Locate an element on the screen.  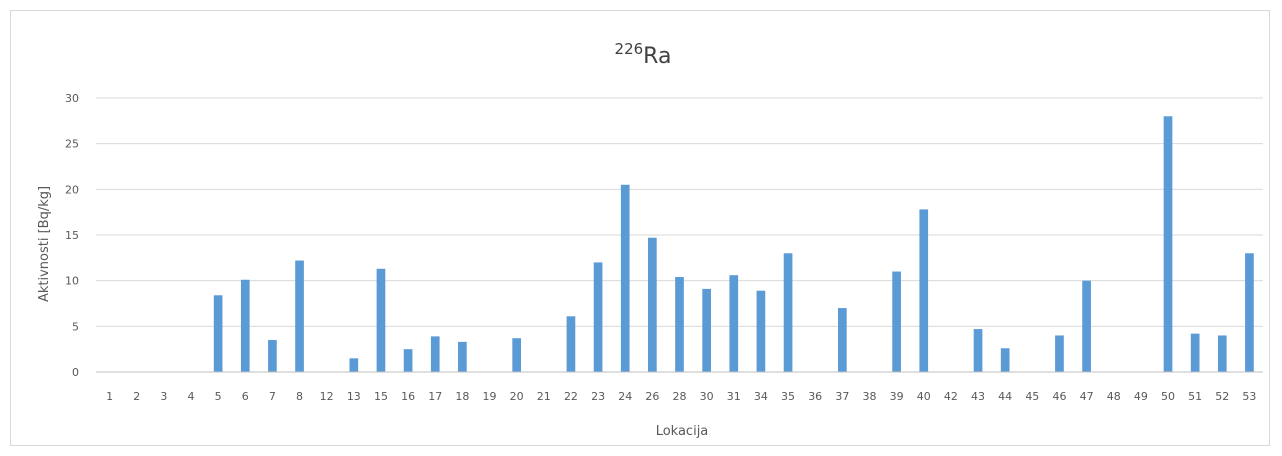
x-tick-label: 16 is located at coordinates (408, 396).